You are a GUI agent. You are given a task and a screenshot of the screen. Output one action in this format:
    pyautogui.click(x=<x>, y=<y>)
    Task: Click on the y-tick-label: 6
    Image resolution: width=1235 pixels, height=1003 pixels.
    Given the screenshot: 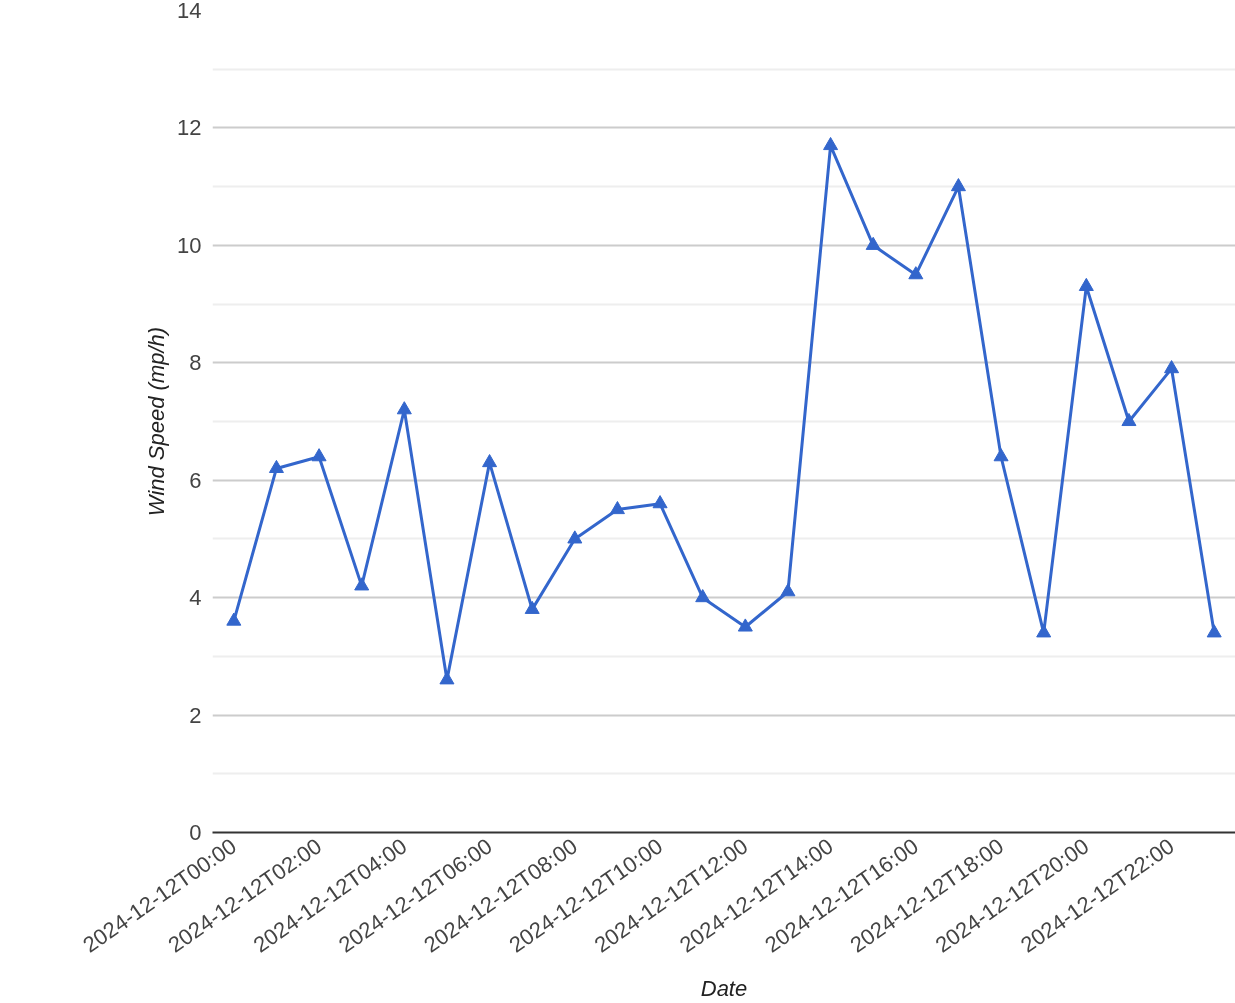 What is the action you would take?
    pyautogui.click(x=195, y=480)
    